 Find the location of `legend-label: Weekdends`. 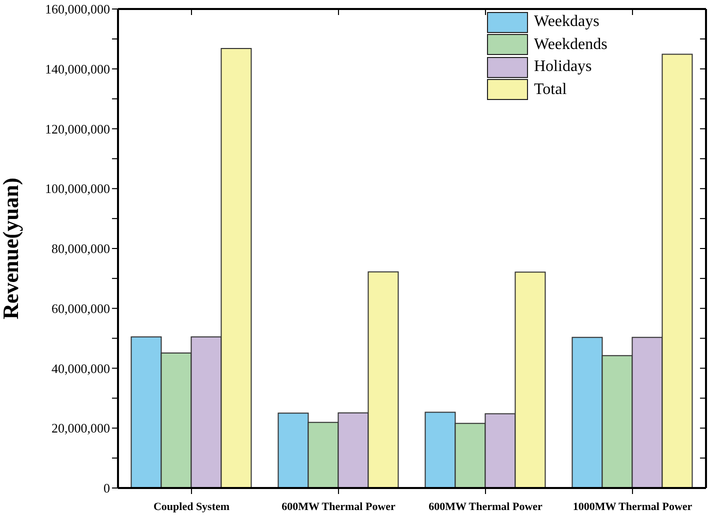

legend-label: Weekdends is located at coordinates (571, 45).